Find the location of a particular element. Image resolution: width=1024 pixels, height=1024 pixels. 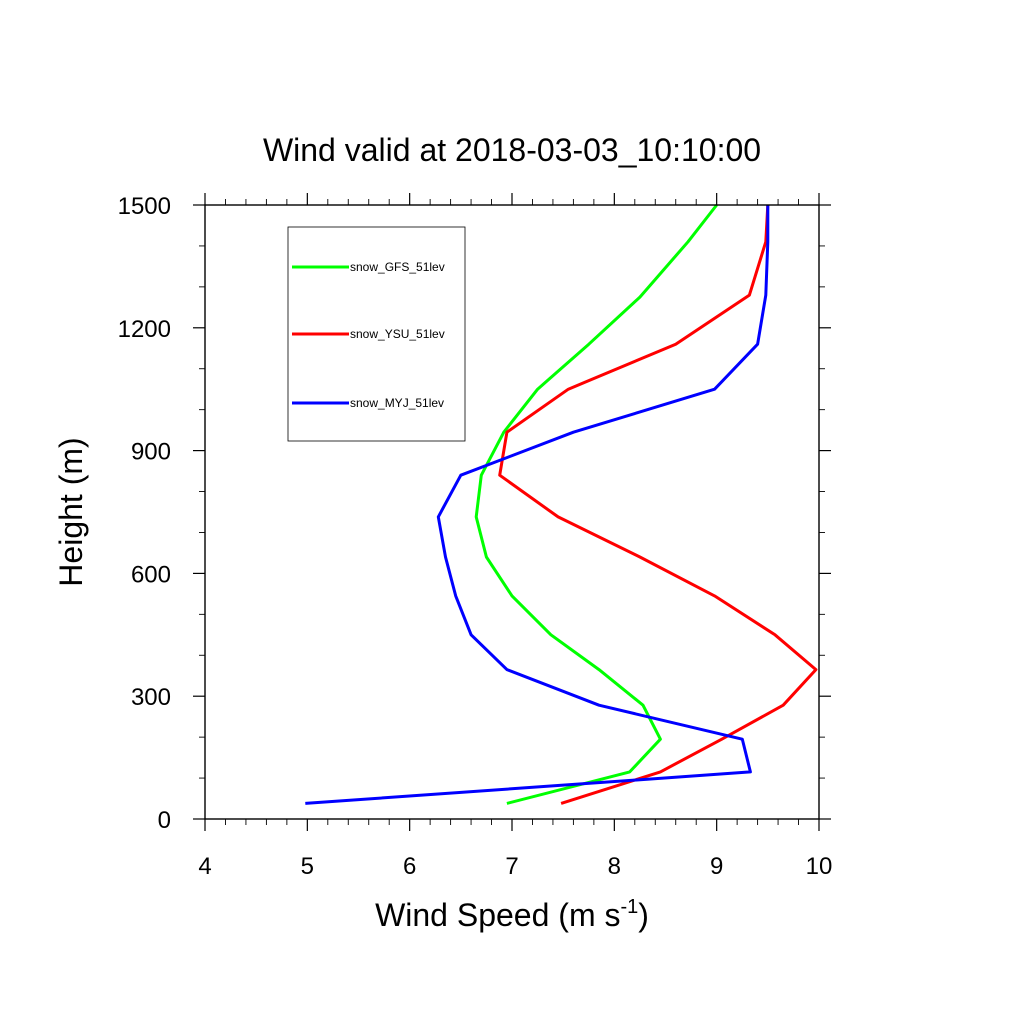

chart-title: Wind valid at 2018-03-03_10:10:00 is located at coordinates (512, 150).